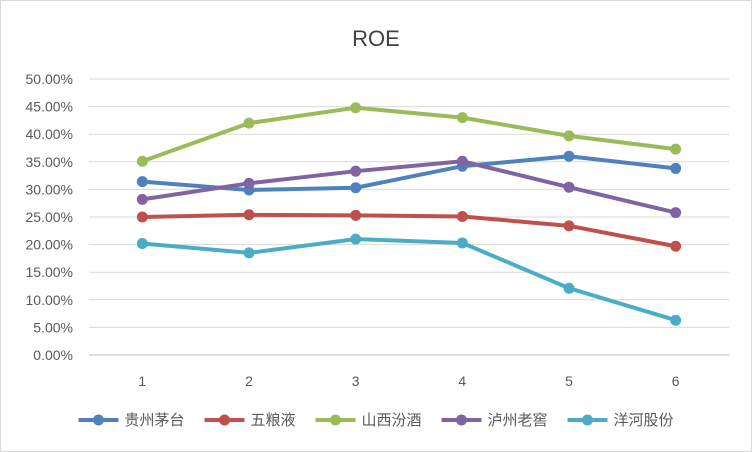 The width and height of the screenshot is (752, 452). I want to click on y-tick-label: 45.00%, so click(49, 107).